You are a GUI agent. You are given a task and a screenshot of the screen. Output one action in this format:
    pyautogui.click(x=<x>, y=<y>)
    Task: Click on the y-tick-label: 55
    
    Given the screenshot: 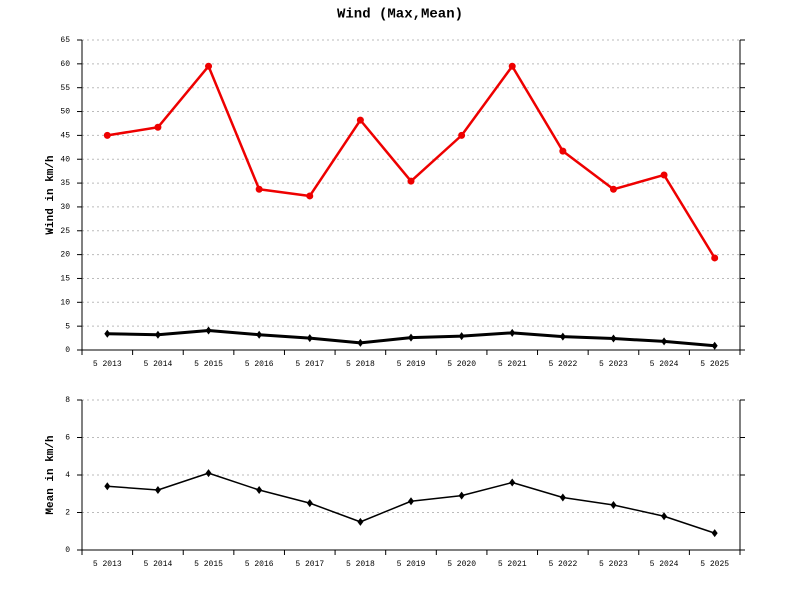 What is the action you would take?
    pyautogui.click(x=65, y=88)
    